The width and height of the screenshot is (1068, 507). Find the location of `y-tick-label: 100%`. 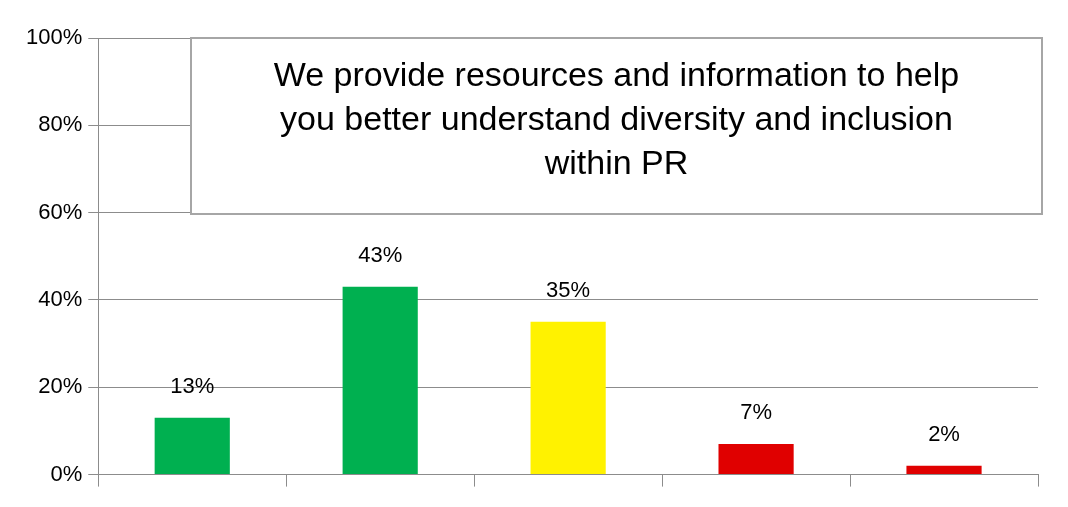

y-tick-label: 100% is located at coordinates (54, 37).